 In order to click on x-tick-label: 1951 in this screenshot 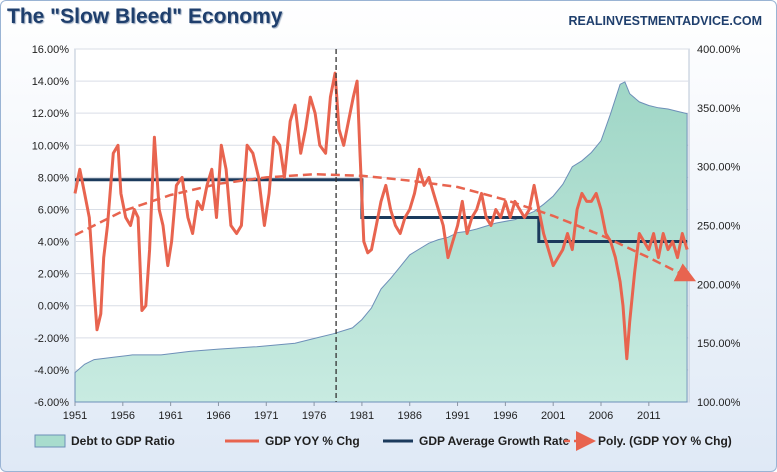, I will do `click(75, 416)`.